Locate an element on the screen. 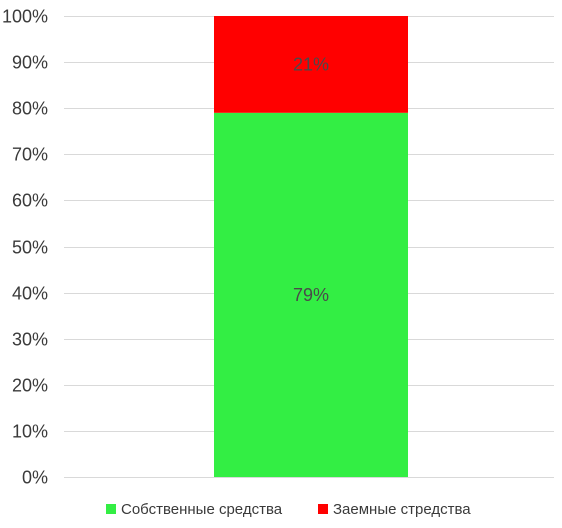  y-tick-label: 0% is located at coordinates (35, 478).